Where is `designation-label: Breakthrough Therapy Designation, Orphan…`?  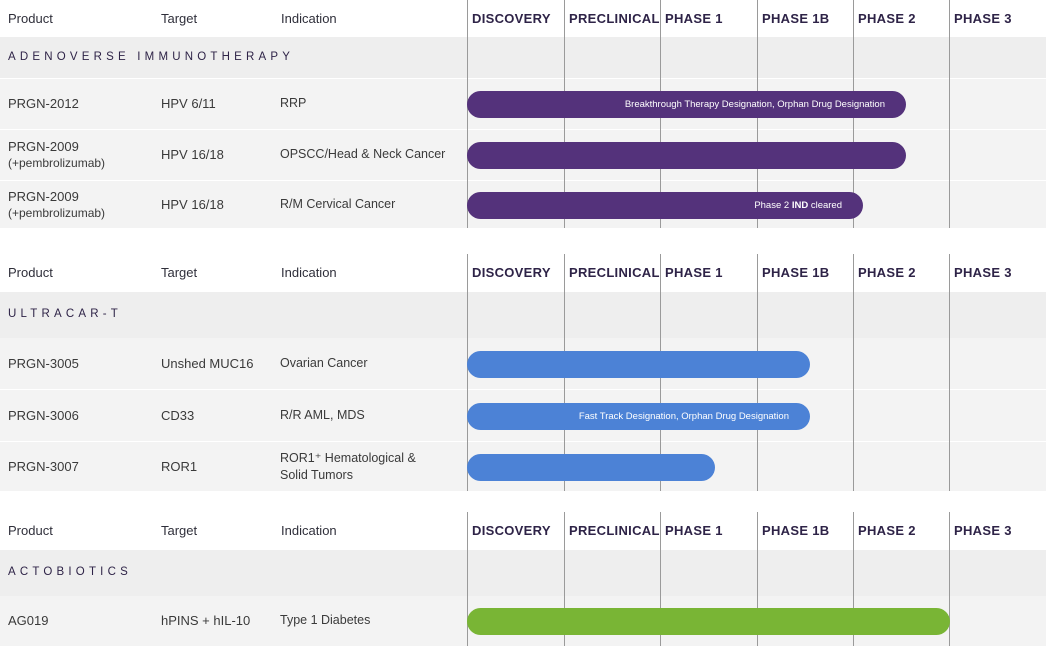
designation-label: Breakthrough Therapy Designation, Orphan… is located at coordinates (754, 104).